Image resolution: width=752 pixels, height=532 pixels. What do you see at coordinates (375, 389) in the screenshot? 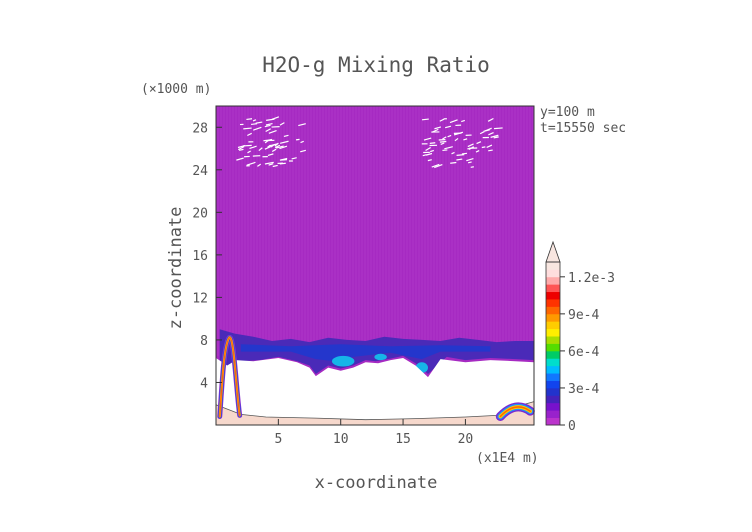
I see `dry-region` at bounding box center [375, 389].